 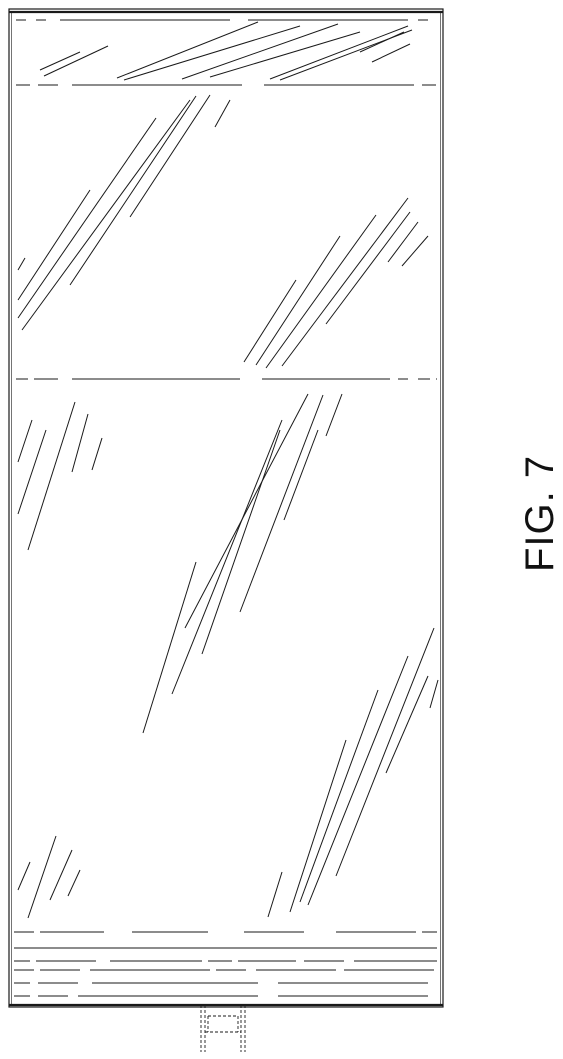 What do you see at coordinates (223, 1028) in the screenshot?
I see `bottom-connector` at bounding box center [223, 1028].